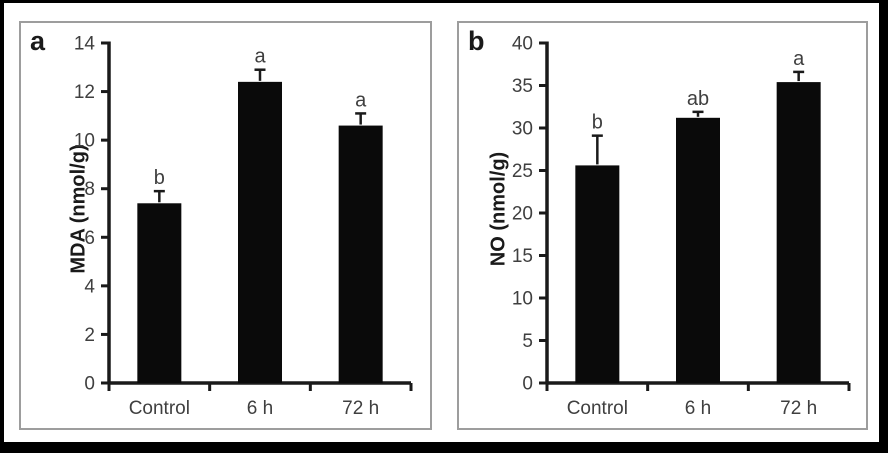 Image resolution: width=888 pixels, height=453 pixels. I want to click on significance-letter: ab, so click(698, 99).